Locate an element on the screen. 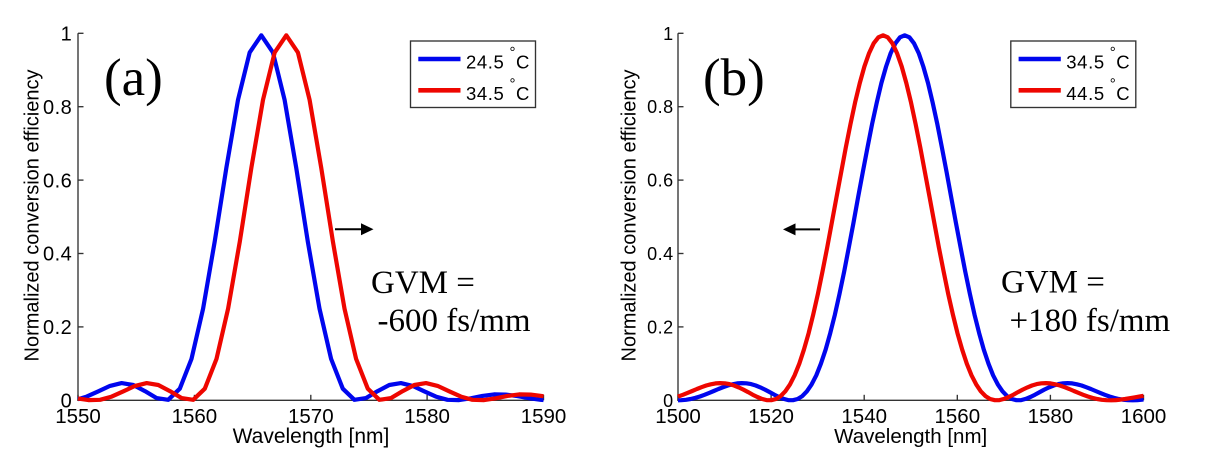 This screenshot has height=450, width=1223. svg-text: 1520 is located at coordinates (771, 416).